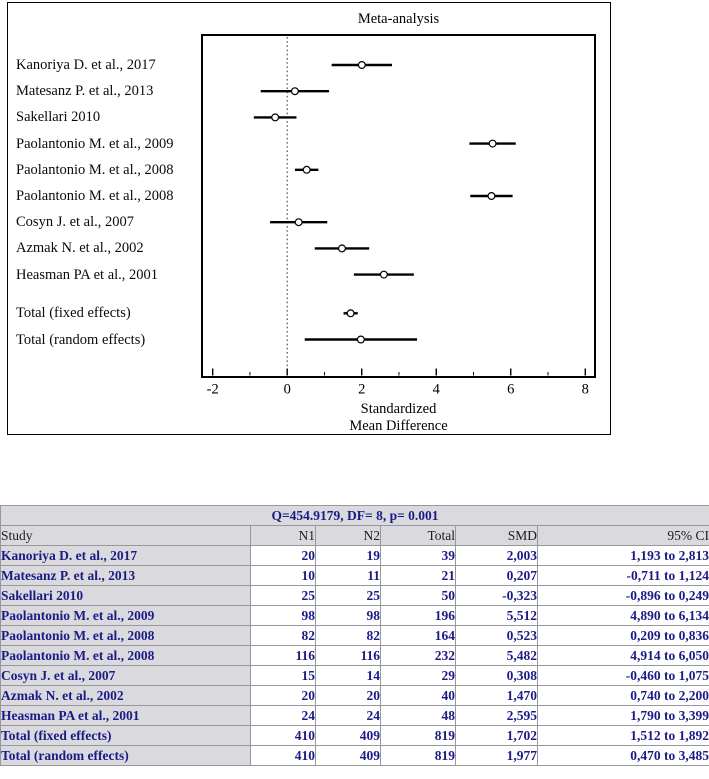 The height and width of the screenshot is (779, 709). Describe the element at coordinates (125, 595) in the screenshot. I see `study-name-cell: Sakellari 2010` at that location.